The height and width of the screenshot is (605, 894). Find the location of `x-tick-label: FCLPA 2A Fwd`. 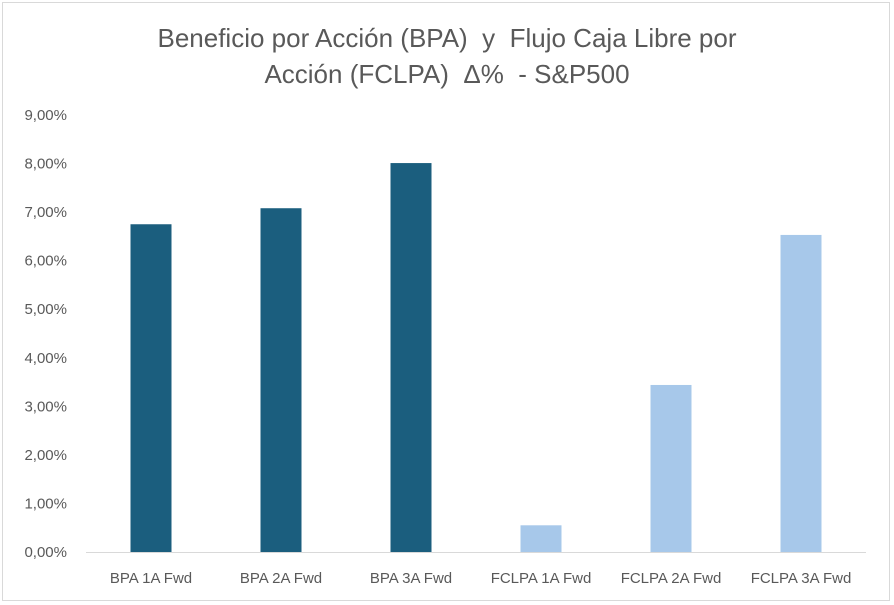

x-tick-label: FCLPA 2A Fwd is located at coordinates (671, 578).